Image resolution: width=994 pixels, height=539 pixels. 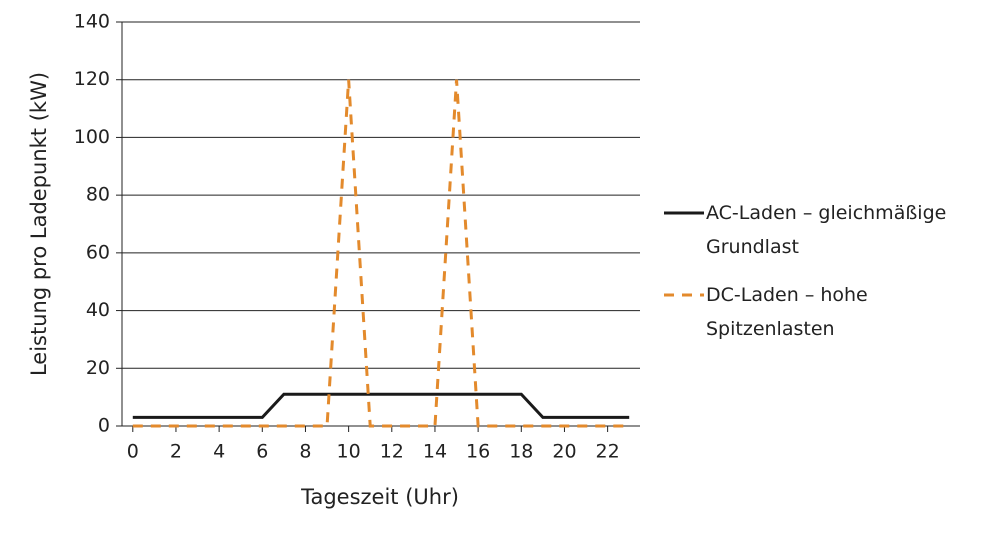 What do you see at coordinates (379, 497) in the screenshot?
I see `x-axis-title: Tageszeit (Uhr)` at bounding box center [379, 497].